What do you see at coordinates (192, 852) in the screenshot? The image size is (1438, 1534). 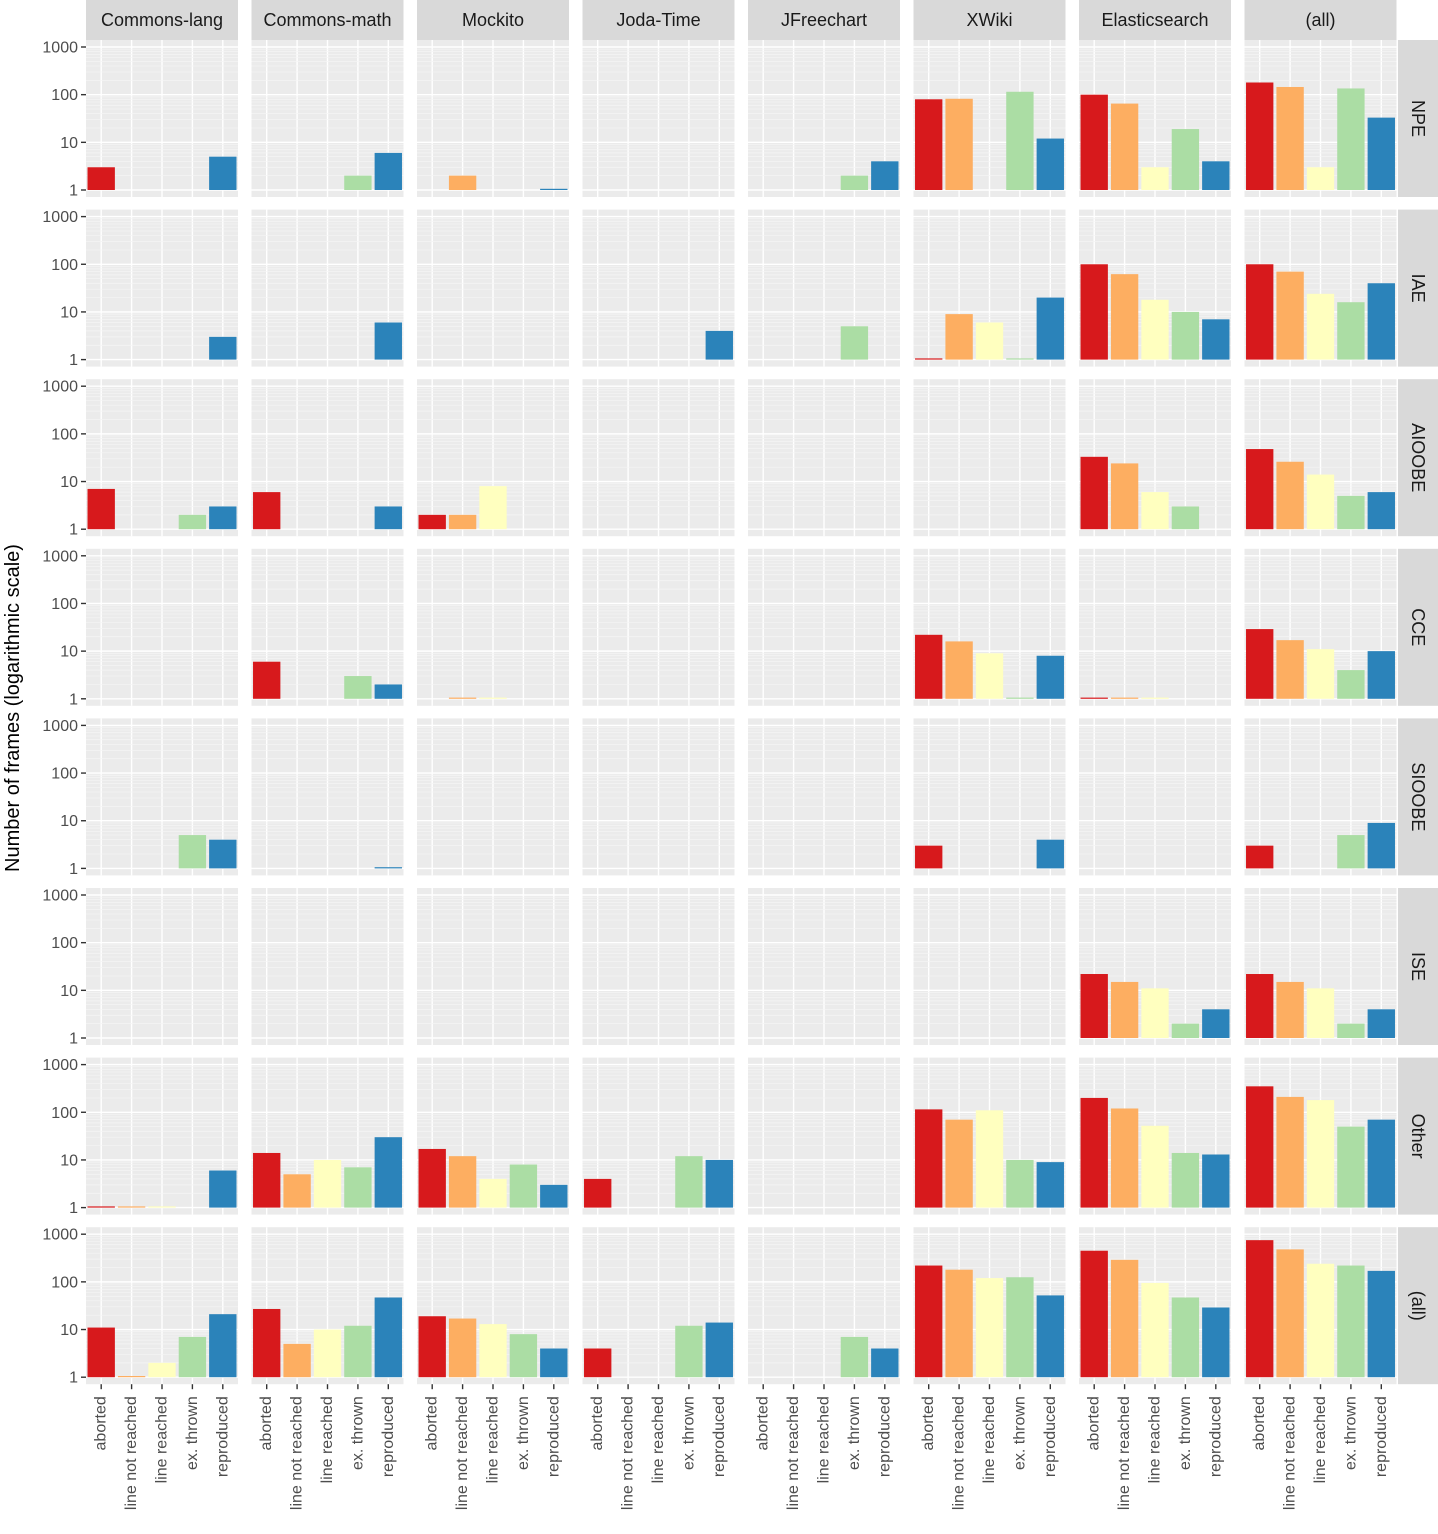 I see `bar-sioobe-commons-lang-ex-thrown` at bounding box center [192, 852].